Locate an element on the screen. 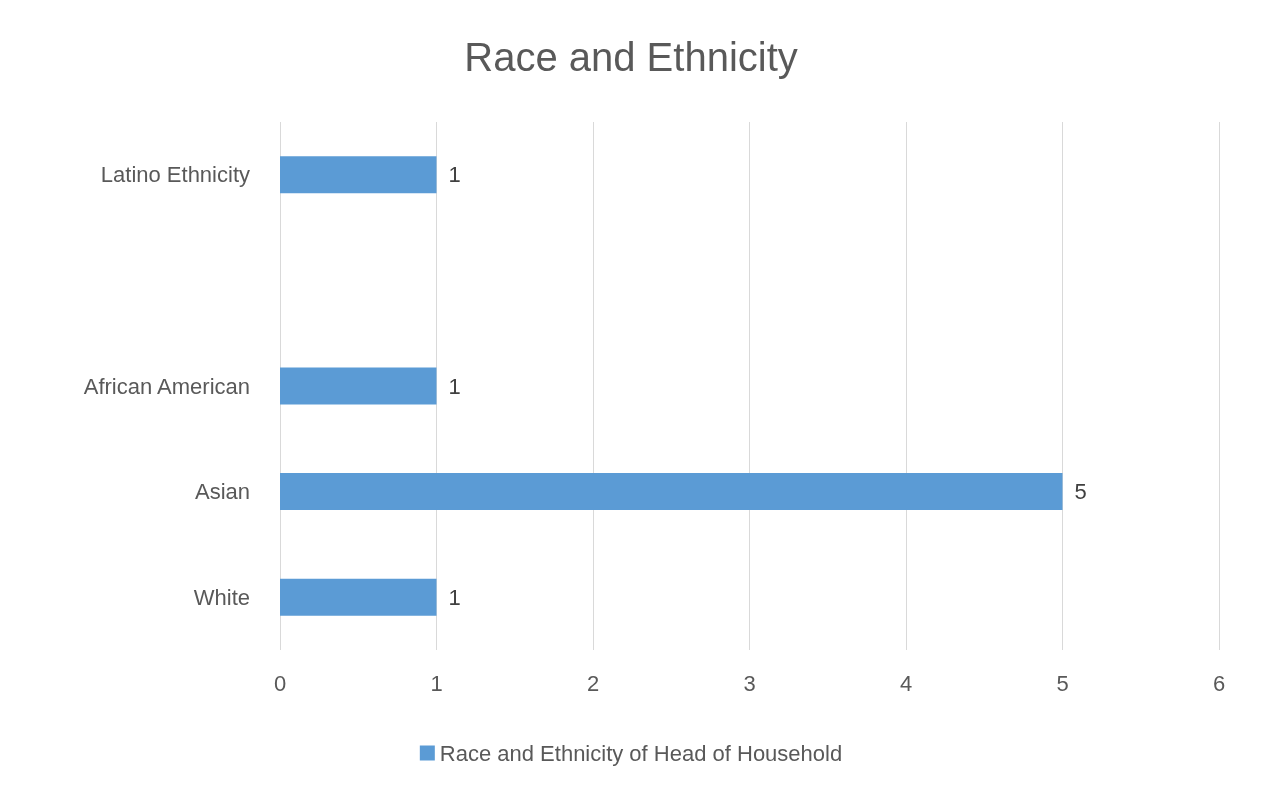 The height and width of the screenshot is (789, 1262). x-tick-label: 2 is located at coordinates (593, 683).